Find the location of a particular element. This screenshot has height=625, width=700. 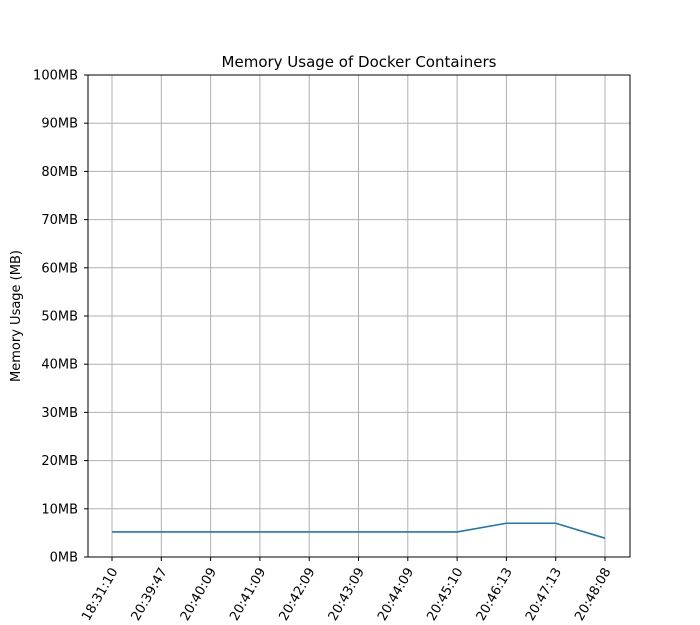

y-tick-label: 100MB is located at coordinates (55, 76).